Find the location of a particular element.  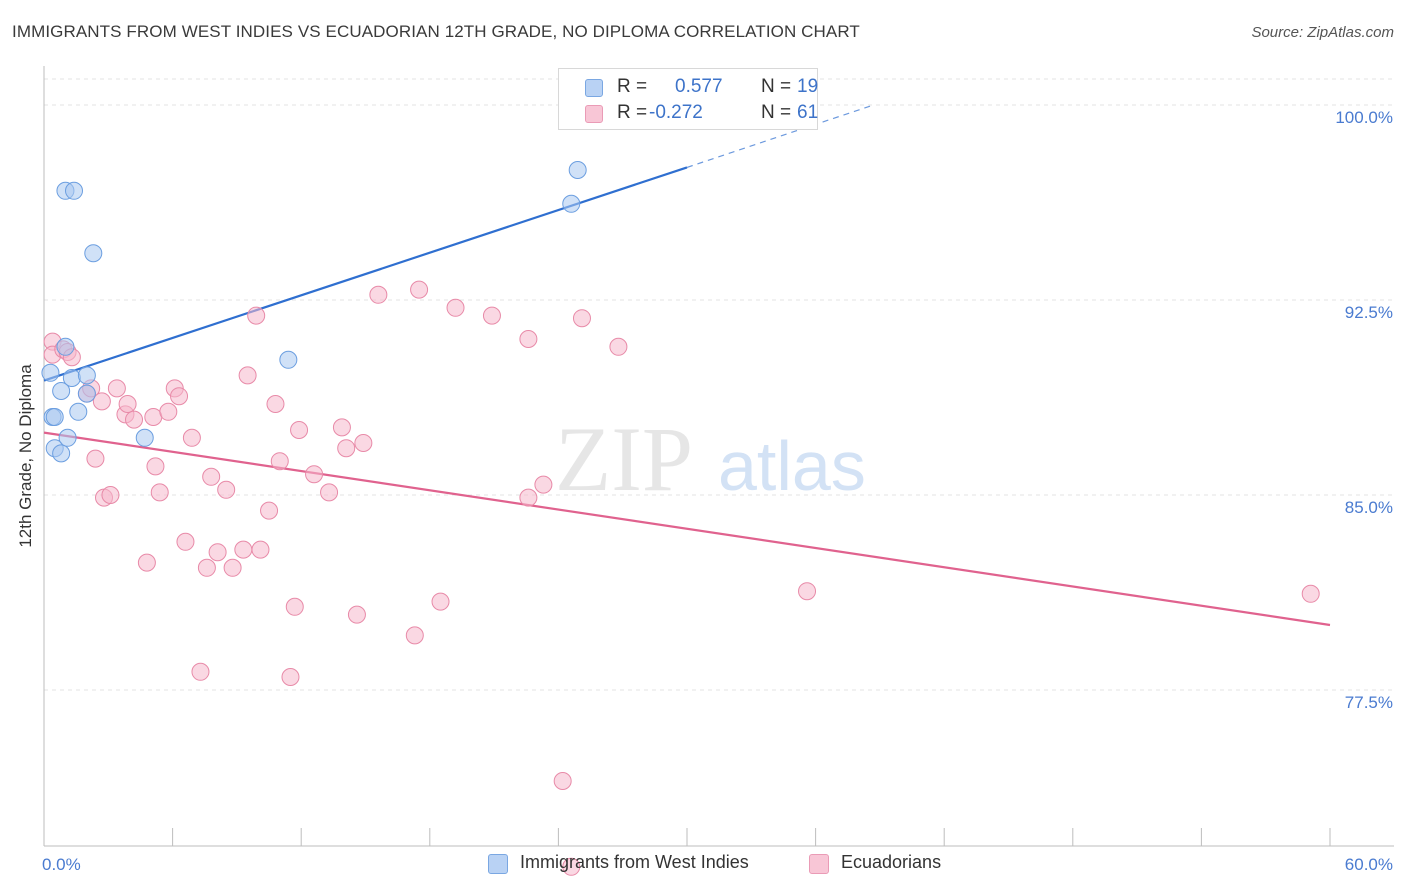

y-tick-label: 77.5% is located at coordinates (1369, 702).